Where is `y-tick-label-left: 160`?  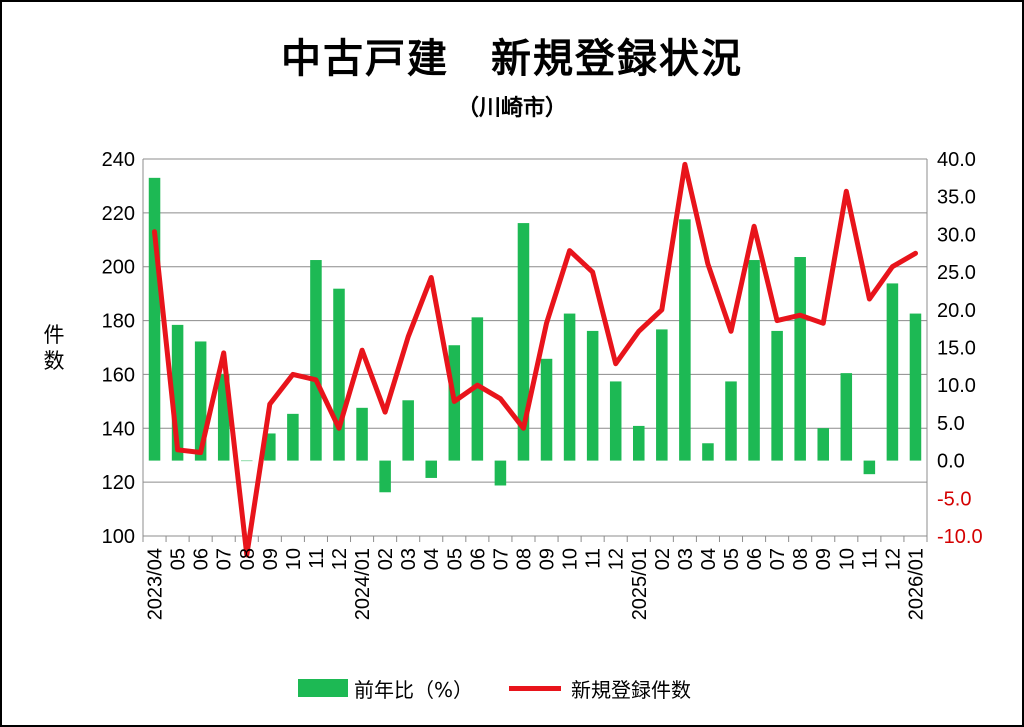 y-tick-label-left: 160 is located at coordinates (118, 375).